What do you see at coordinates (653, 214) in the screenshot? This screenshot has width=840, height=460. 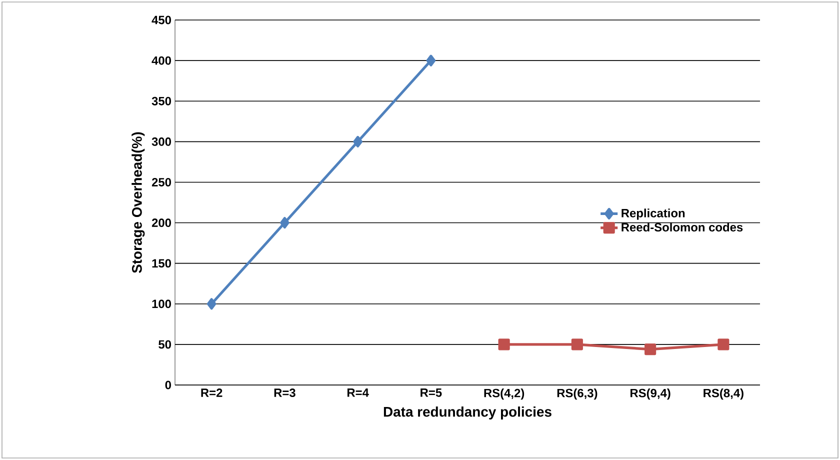 I see `legend-label: Replication` at bounding box center [653, 214].